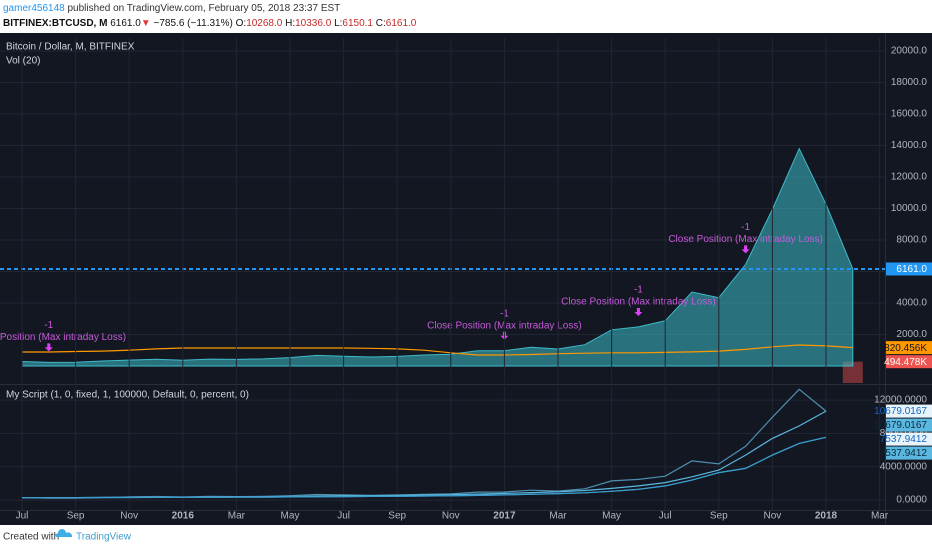 The image size is (932, 550). What do you see at coordinates (401, 23) in the screenshot?
I see `ohlc-value: 6161.0` at bounding box center [401, 23].